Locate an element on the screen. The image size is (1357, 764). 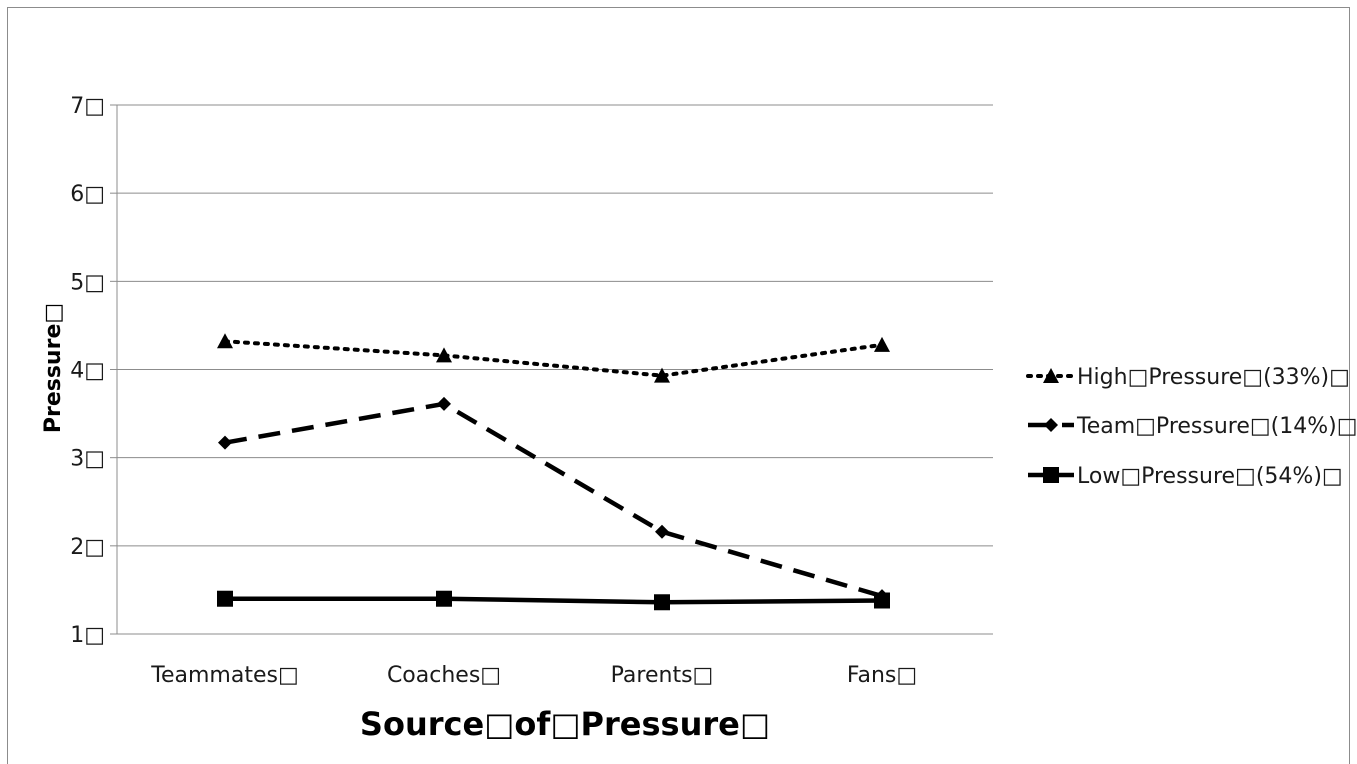
y-tick-label: 6□ is located at coordinates (87, 194).